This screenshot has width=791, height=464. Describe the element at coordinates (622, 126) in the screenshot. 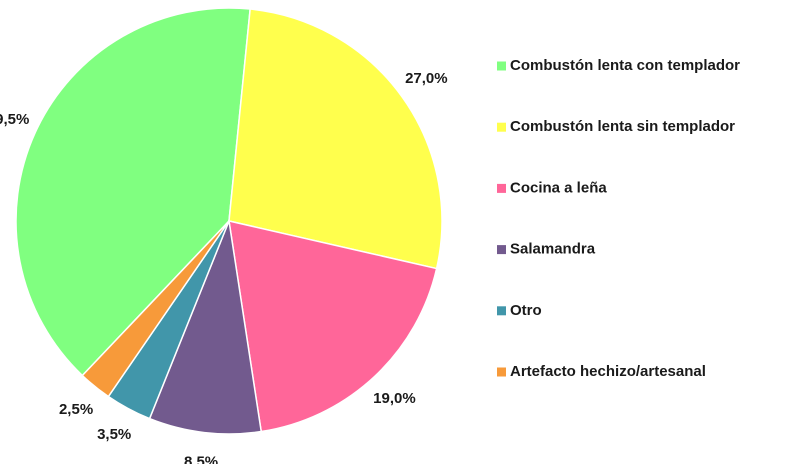

I see `legend-label: Combustón lenta sin templador` at that location.